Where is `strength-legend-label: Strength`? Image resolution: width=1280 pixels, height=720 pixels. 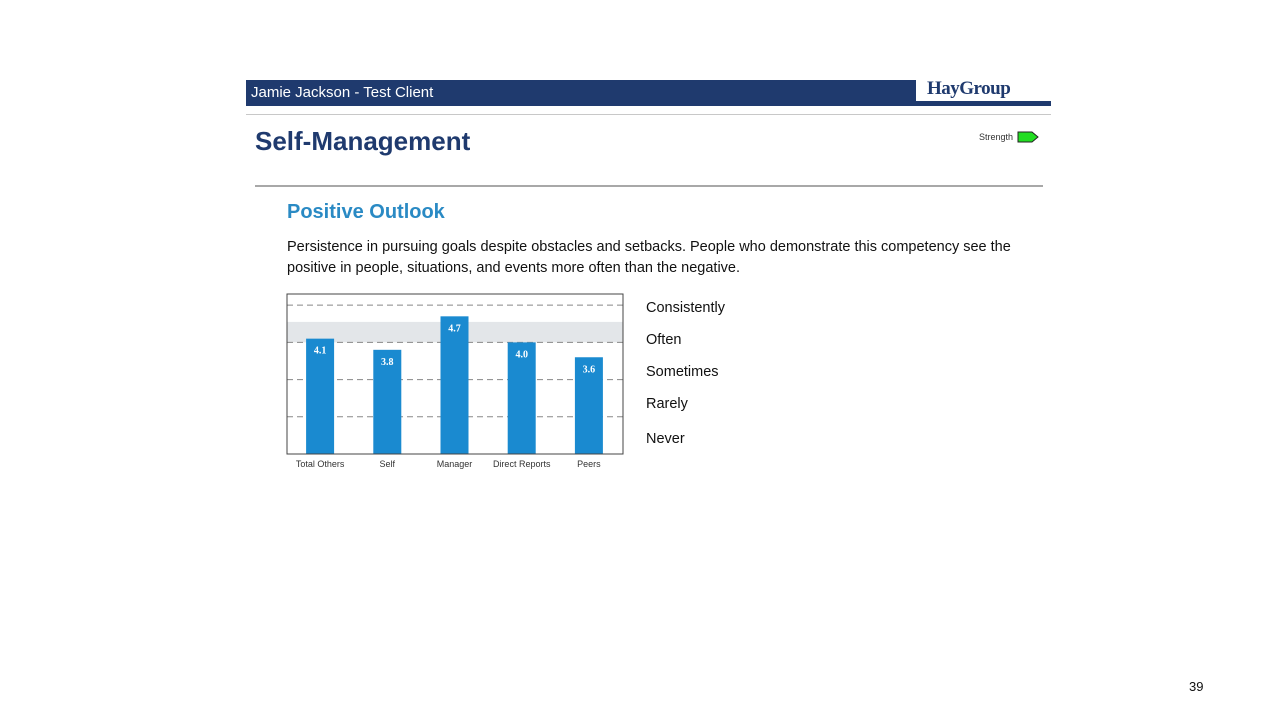
strength-legend-label: Strength is located at coordinates (996, 137).